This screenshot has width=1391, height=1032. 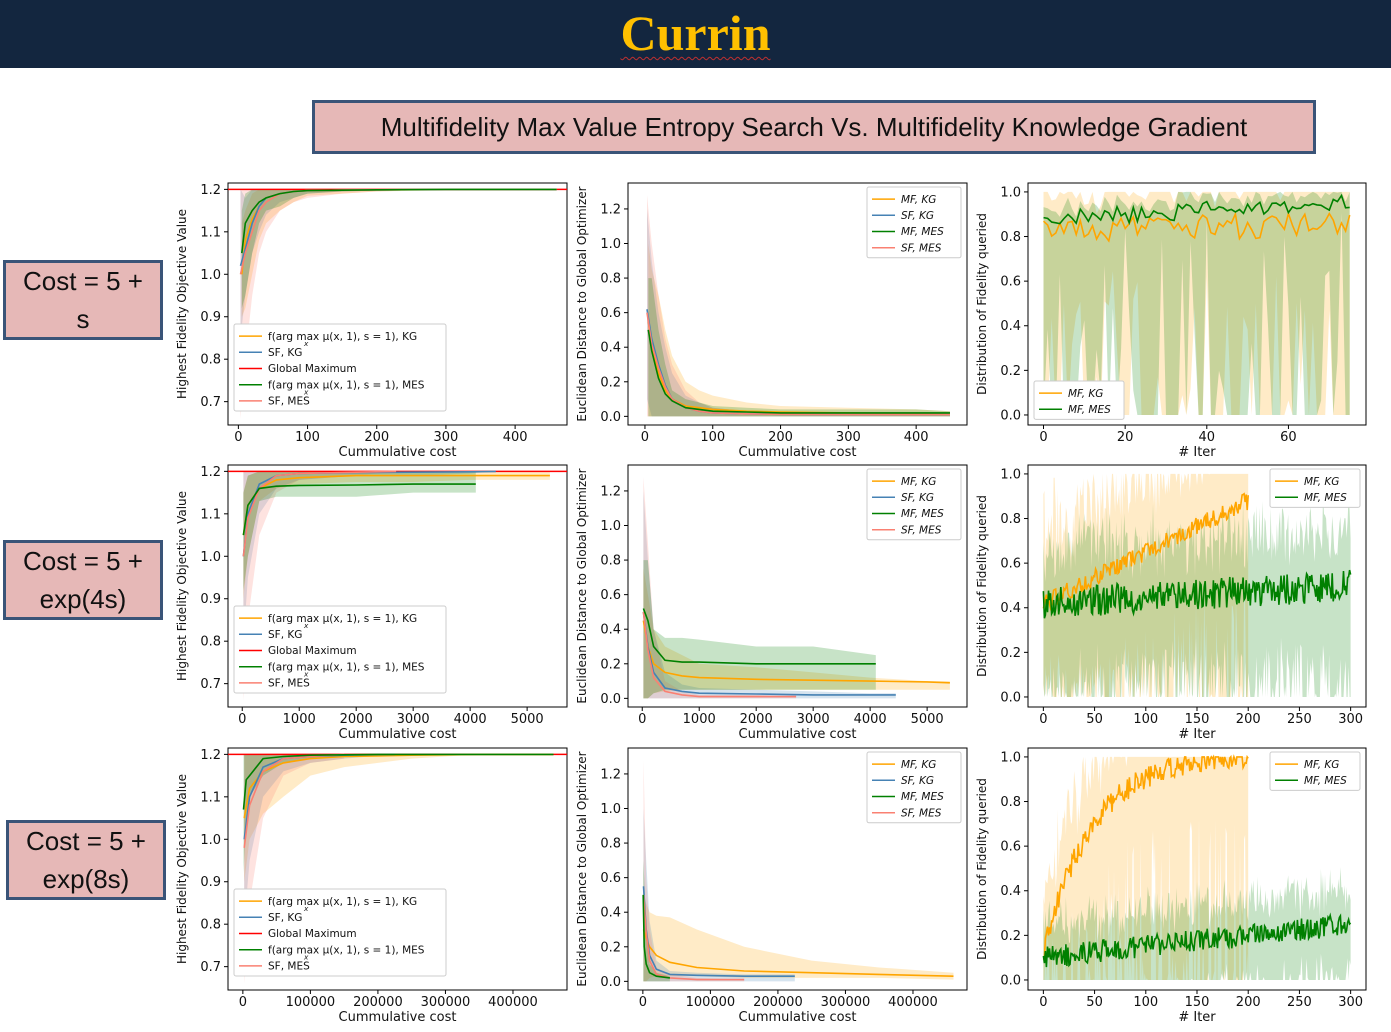 I want to click on y-tick-label: 0.2, so click(x=1010, y=936).